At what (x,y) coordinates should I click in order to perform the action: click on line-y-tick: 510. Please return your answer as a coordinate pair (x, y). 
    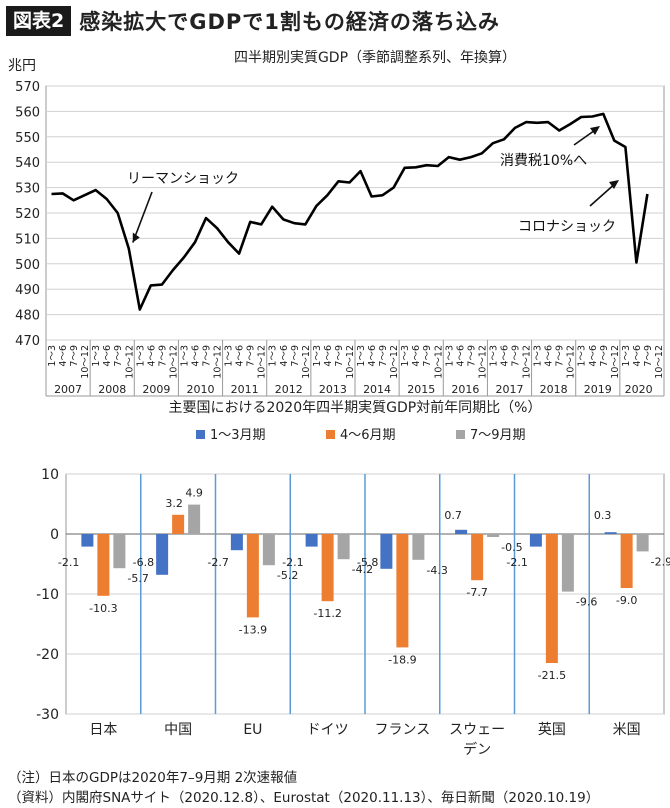
    Looking at the image, I should click on (27, 239).